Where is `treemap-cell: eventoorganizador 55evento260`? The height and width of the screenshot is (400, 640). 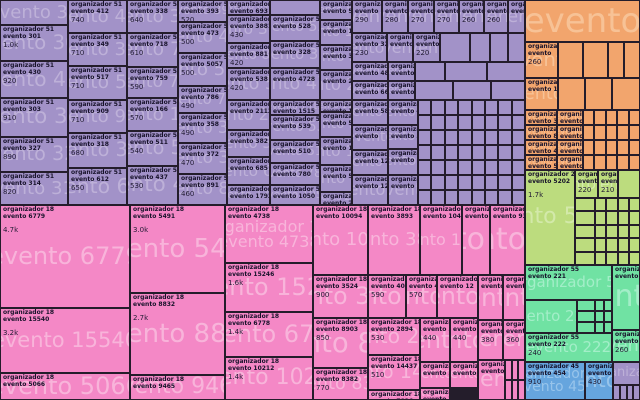
treemap-cell: eventoorganizador 55evento260 is located at coordinates (626, 346).